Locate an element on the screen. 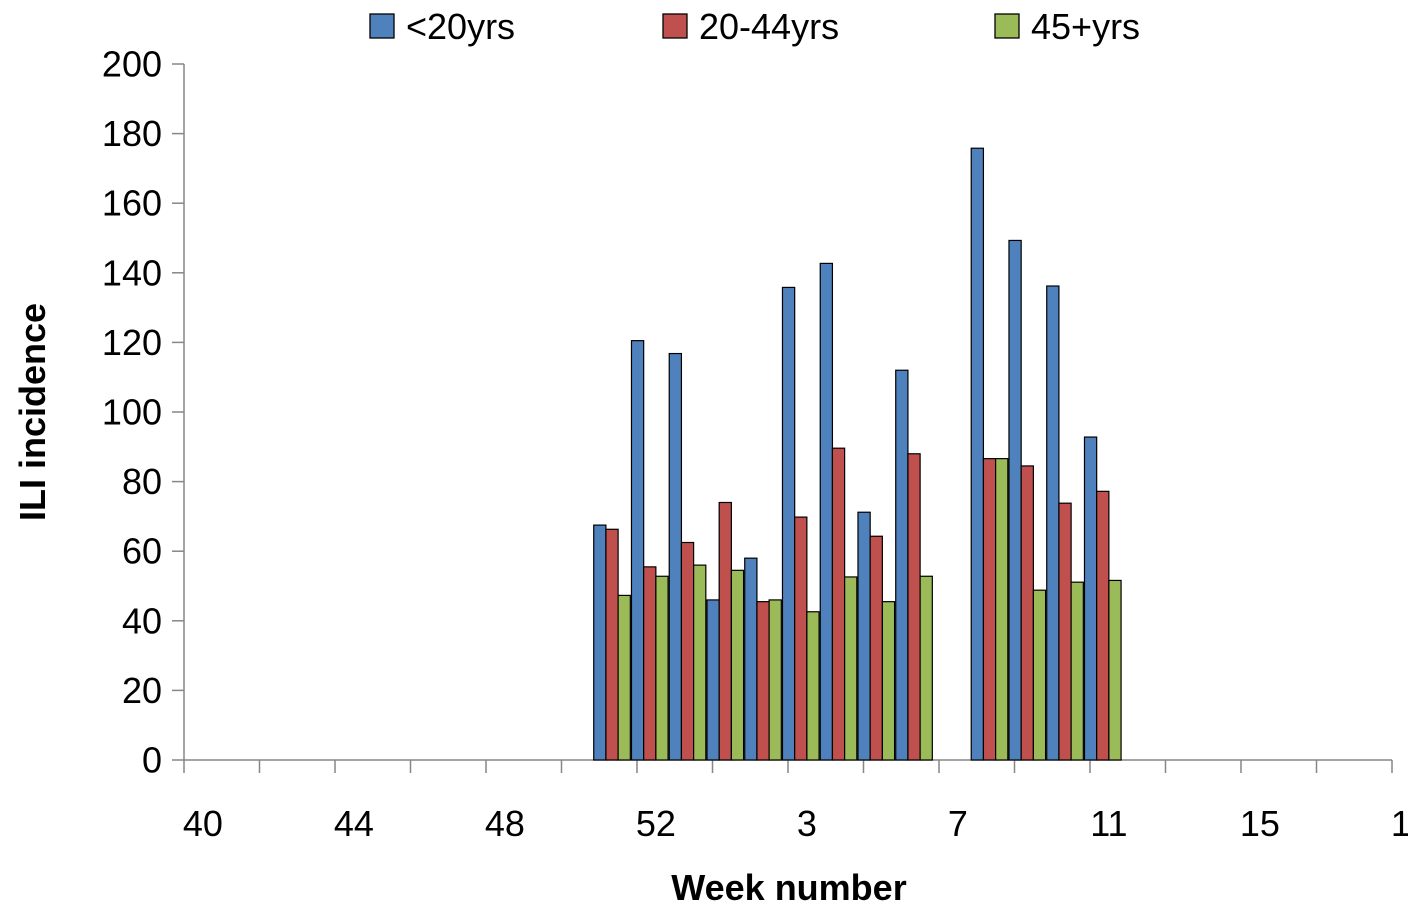 The image size is (1408, 909). x-tick-label: 3 is located at coordinates (807, 823).